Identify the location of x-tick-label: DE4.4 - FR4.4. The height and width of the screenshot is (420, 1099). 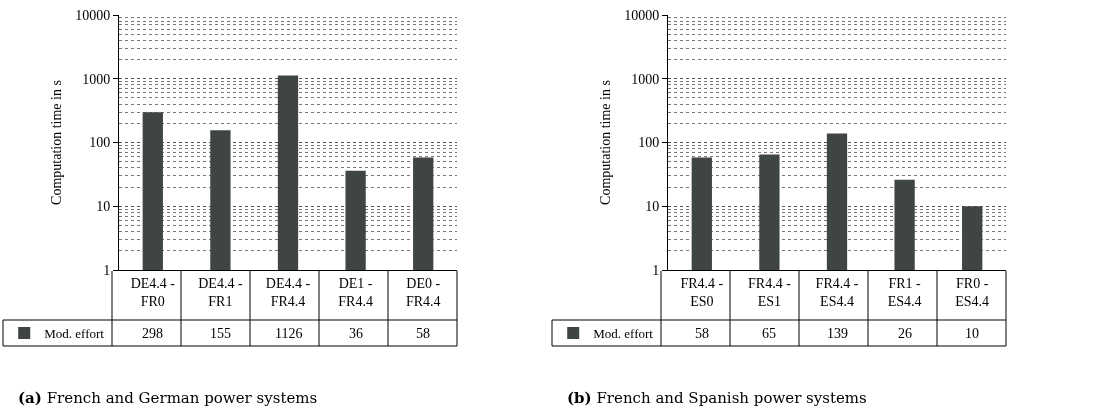
(288, 292).